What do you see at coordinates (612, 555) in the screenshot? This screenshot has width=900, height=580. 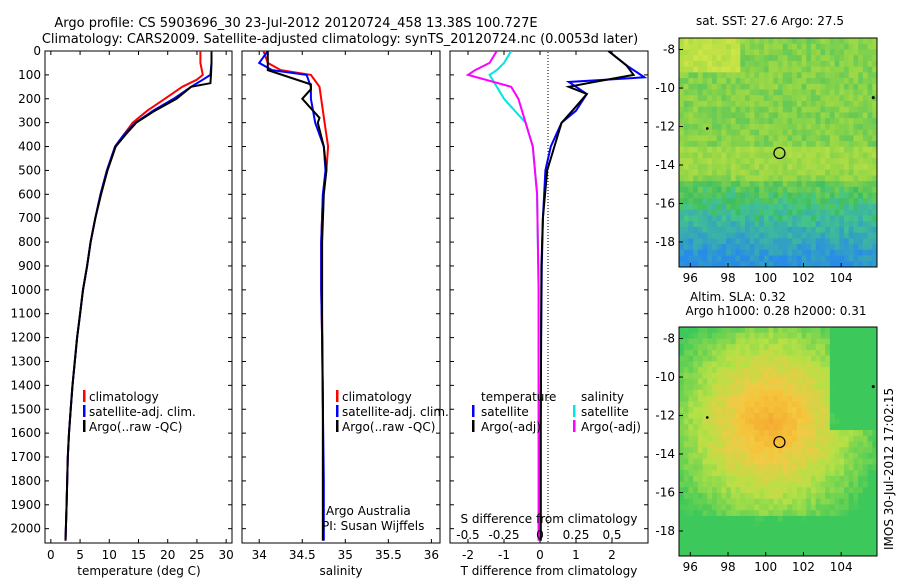 I see `x-tick-label: 2` at bounding box center [612, 555].